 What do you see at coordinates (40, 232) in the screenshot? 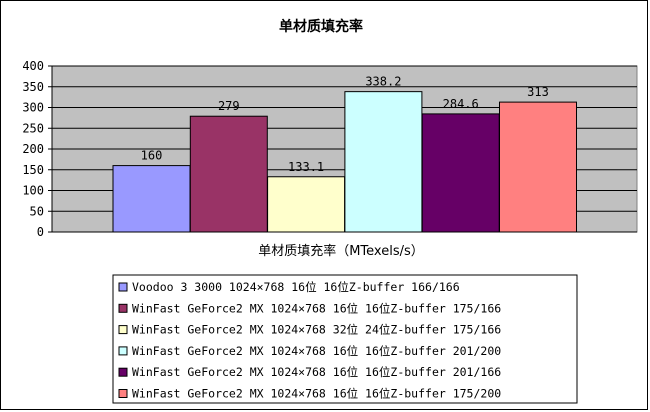
I see `y-tick-label: 0` at bounding box center [40, 232].